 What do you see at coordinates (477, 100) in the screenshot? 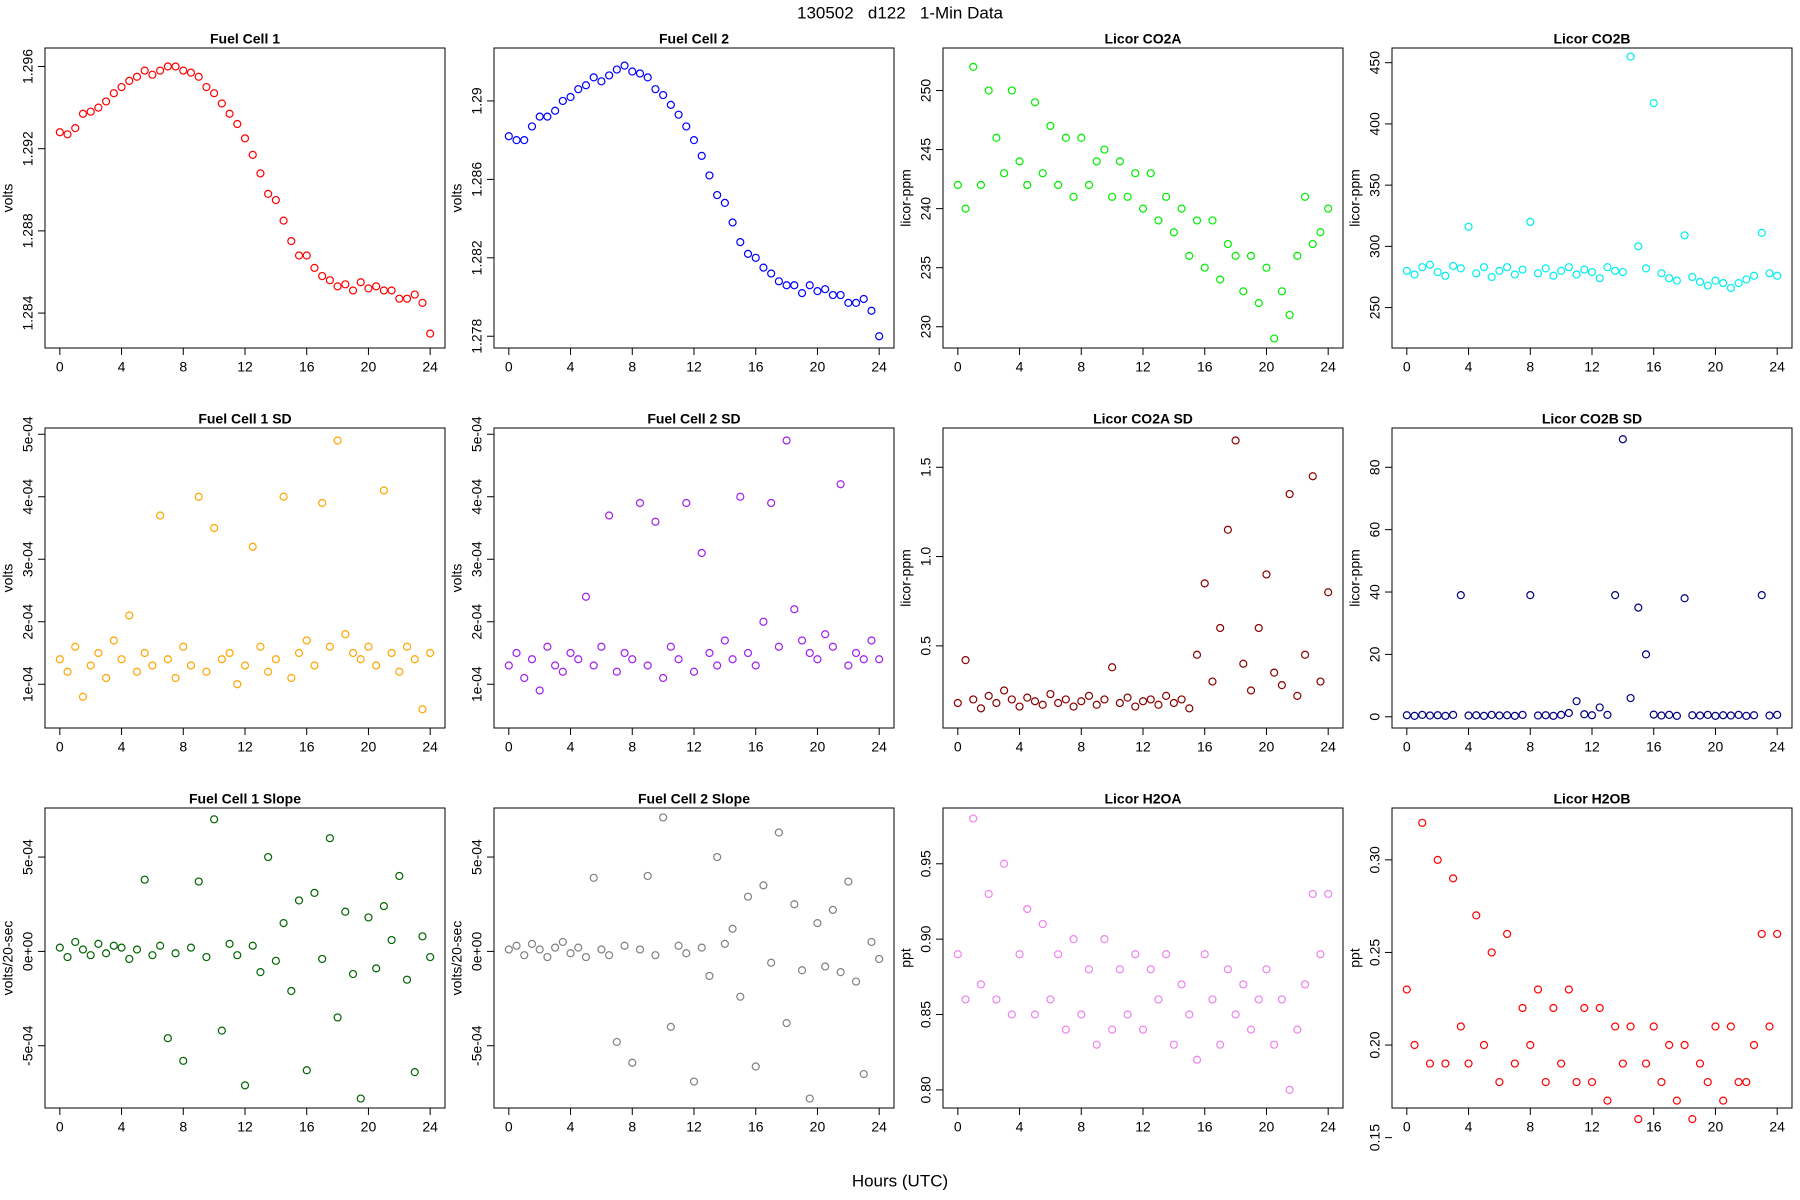
I see `y-tick-label: 1.29` at bounding box center [477, 100].